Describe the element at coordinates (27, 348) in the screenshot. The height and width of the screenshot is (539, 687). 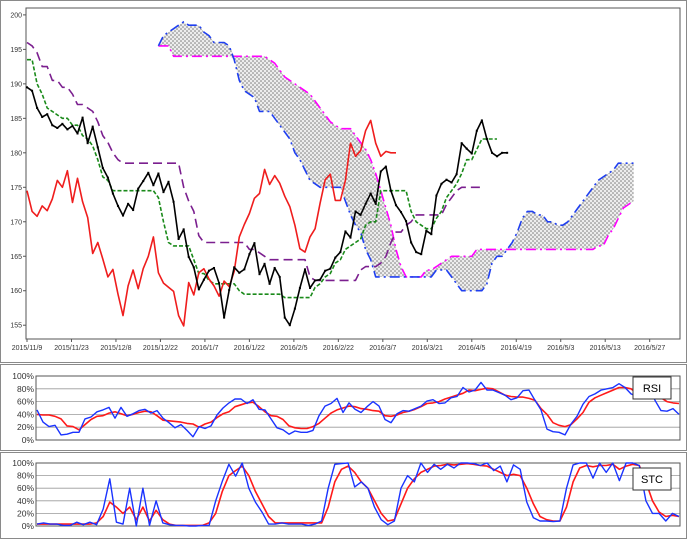
I see `x-tick-label: 2015/11/9` at that location.